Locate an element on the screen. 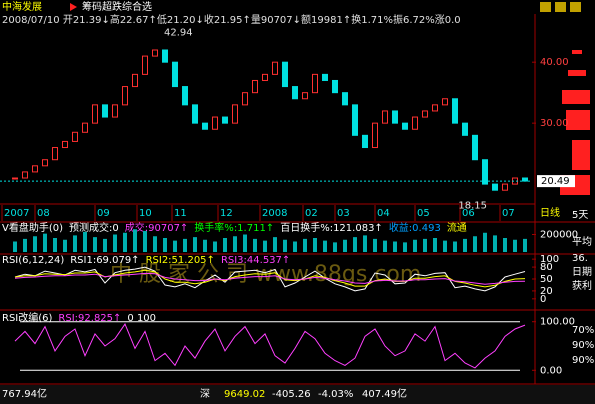 The image size is (595, 404). side-info: 日期 is located at coordinates (582, 272).